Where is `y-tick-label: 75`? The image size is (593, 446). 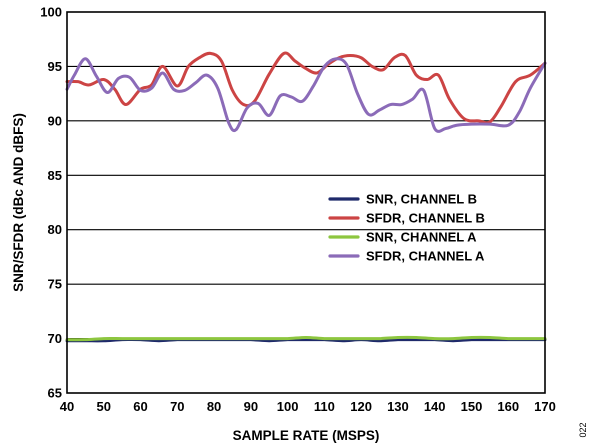
y-tick-label: 75 is located at coordinates (55, 284).